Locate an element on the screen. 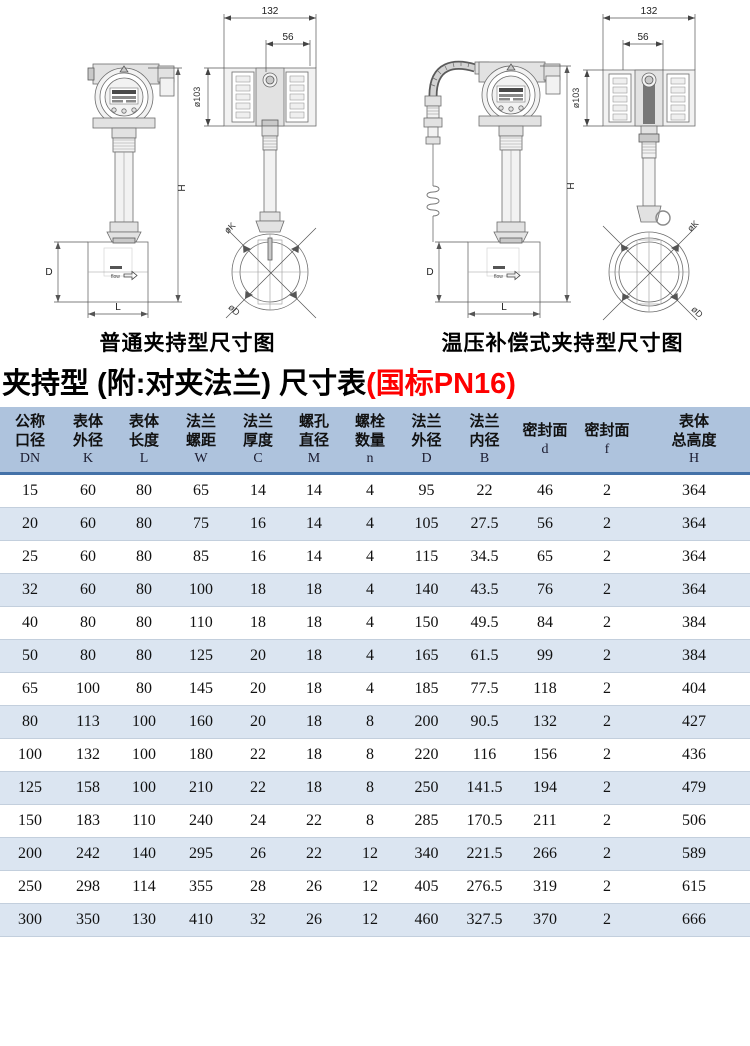 The height and width of the screenshot is (1046, 750). table-cell: 85 is located at coordinates (201, 557).